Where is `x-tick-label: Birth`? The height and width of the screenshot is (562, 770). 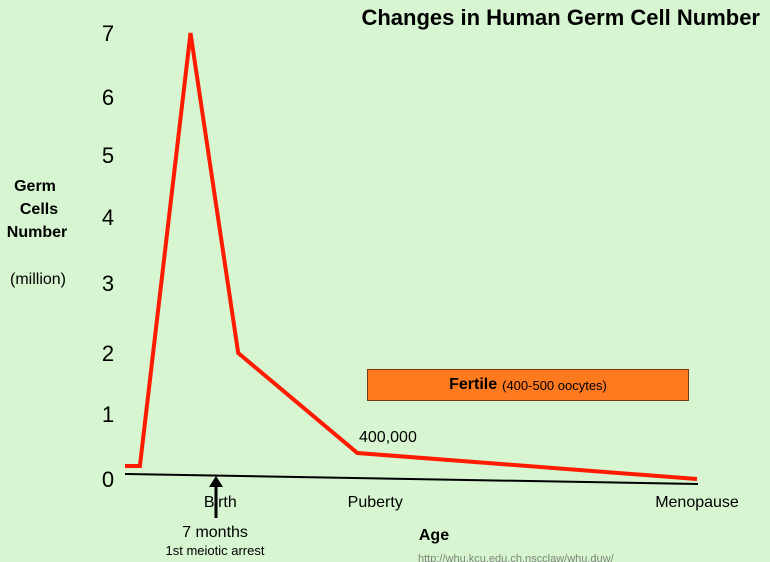
x-tick-label: Birth is located at coordinates (220, 502).